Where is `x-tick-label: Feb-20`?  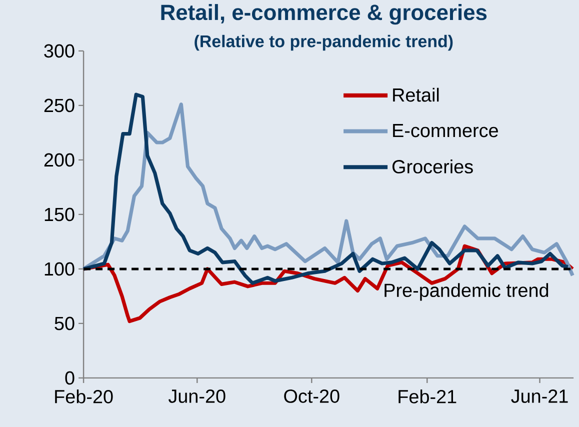
x-tick-label: Feb-20 is located at coordinates (84, 396).